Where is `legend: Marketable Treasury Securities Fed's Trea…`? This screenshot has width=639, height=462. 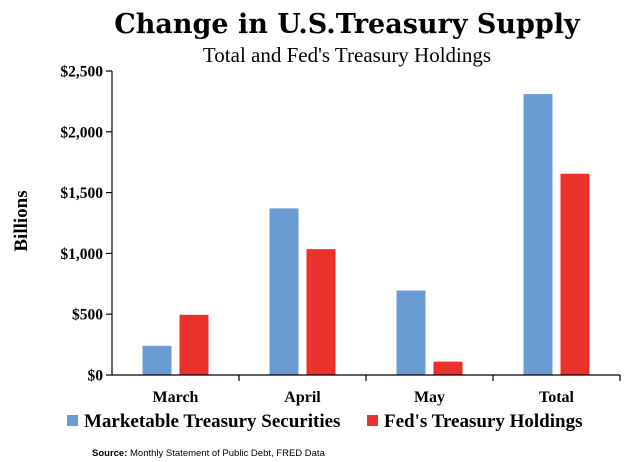 legend: Marketable Treasury Securities Fed's Trea… is located at coordinates (324, 421).